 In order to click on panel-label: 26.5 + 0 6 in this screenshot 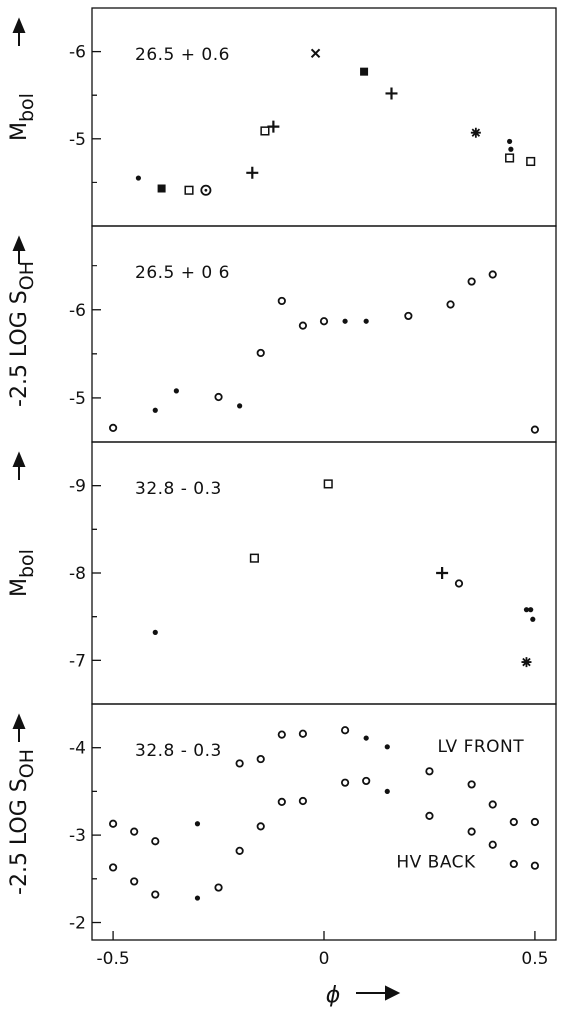, I will do `click(182, 273)`.